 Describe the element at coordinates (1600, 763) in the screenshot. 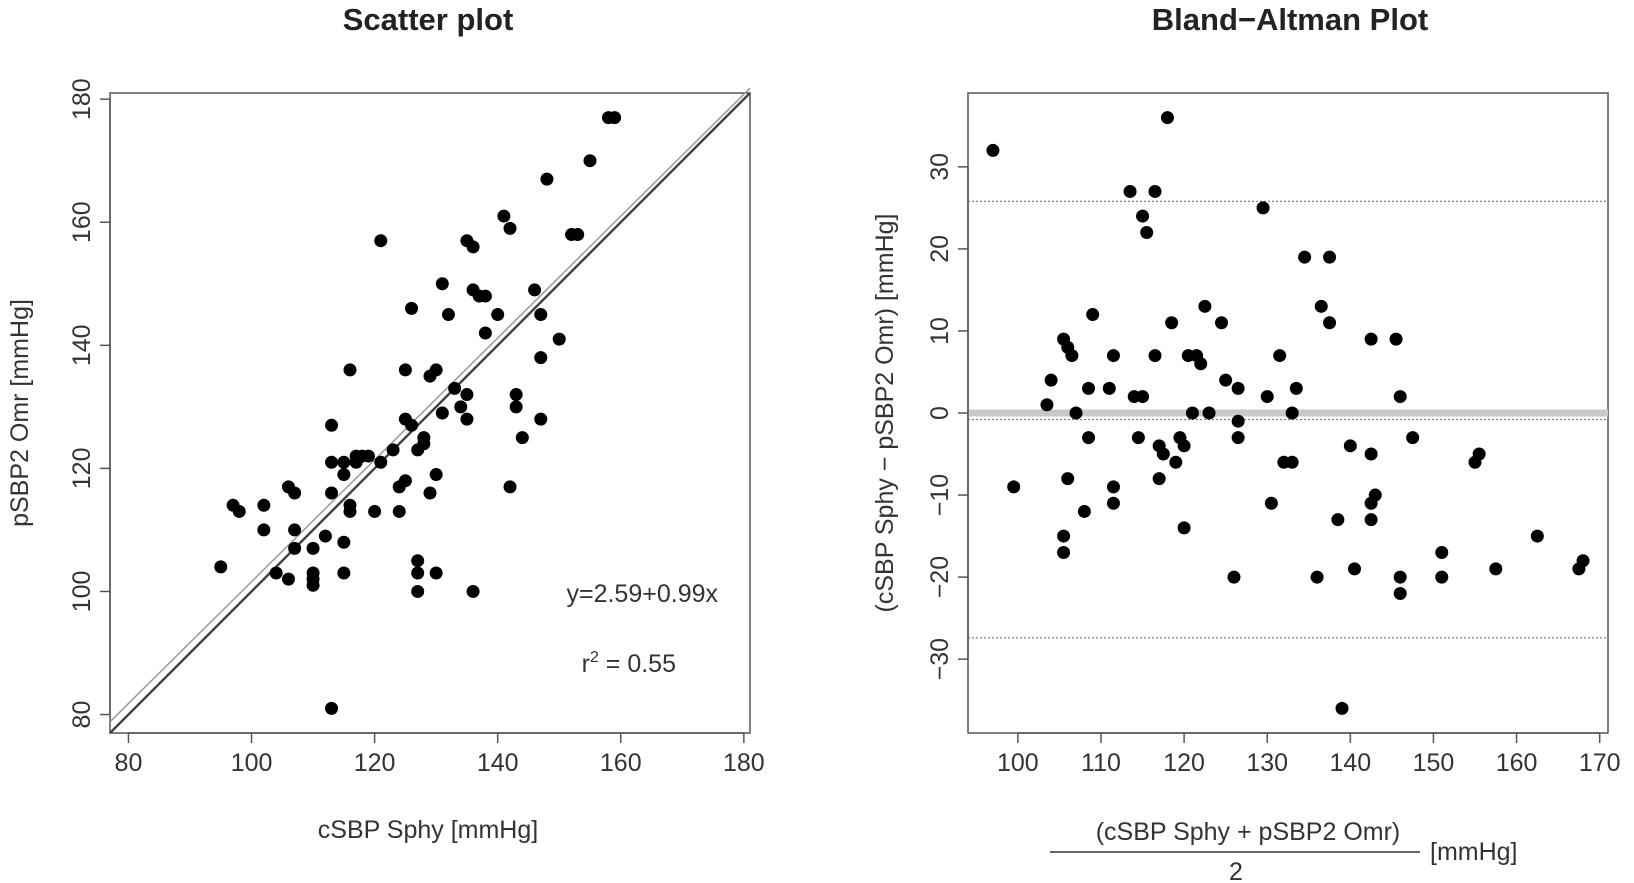

I see `bland-altman-x-tick-label: 170` at that location.